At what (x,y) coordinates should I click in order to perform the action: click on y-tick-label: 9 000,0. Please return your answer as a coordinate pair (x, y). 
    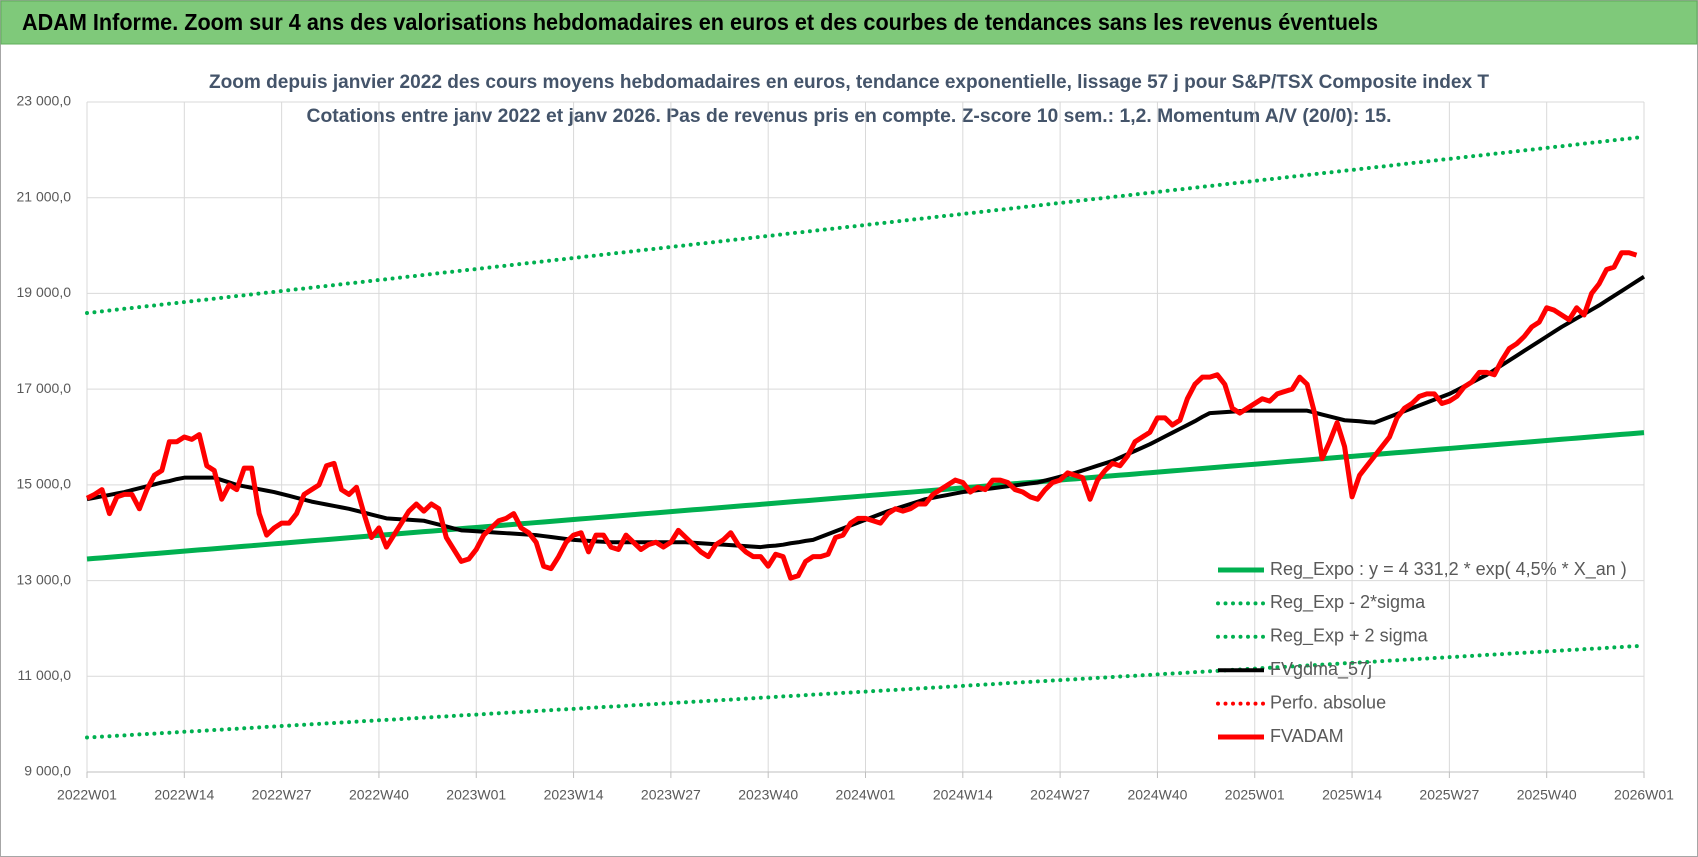
    Looking at the image, I should click on (47, 771).